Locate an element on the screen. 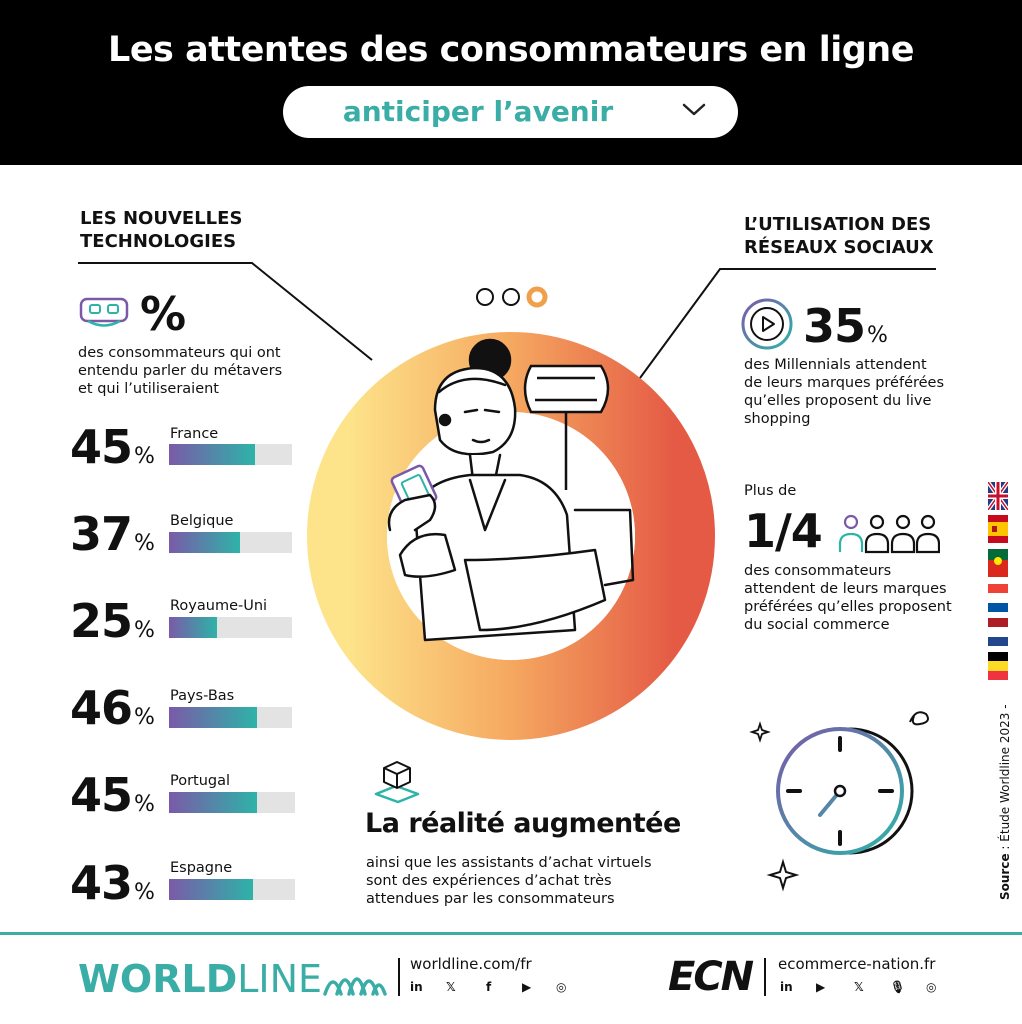 Image resolution: width=1022 pixels, height=1024 pixels. cube-icon is located at coordinates (397, 782).